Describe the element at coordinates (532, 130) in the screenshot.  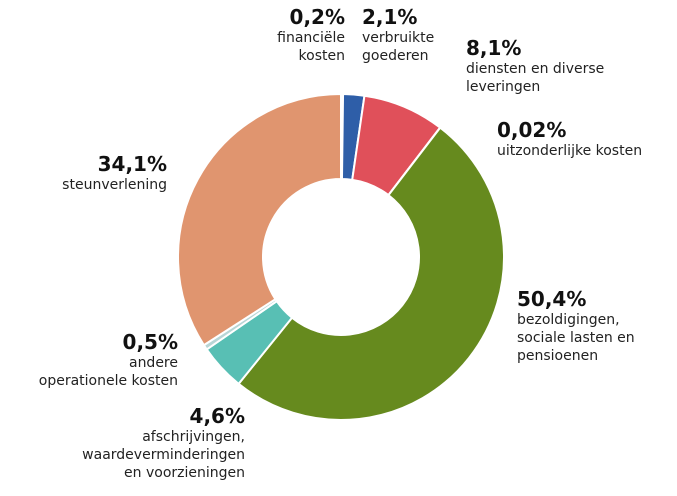
I see `value-label: 0,02%` at that location.